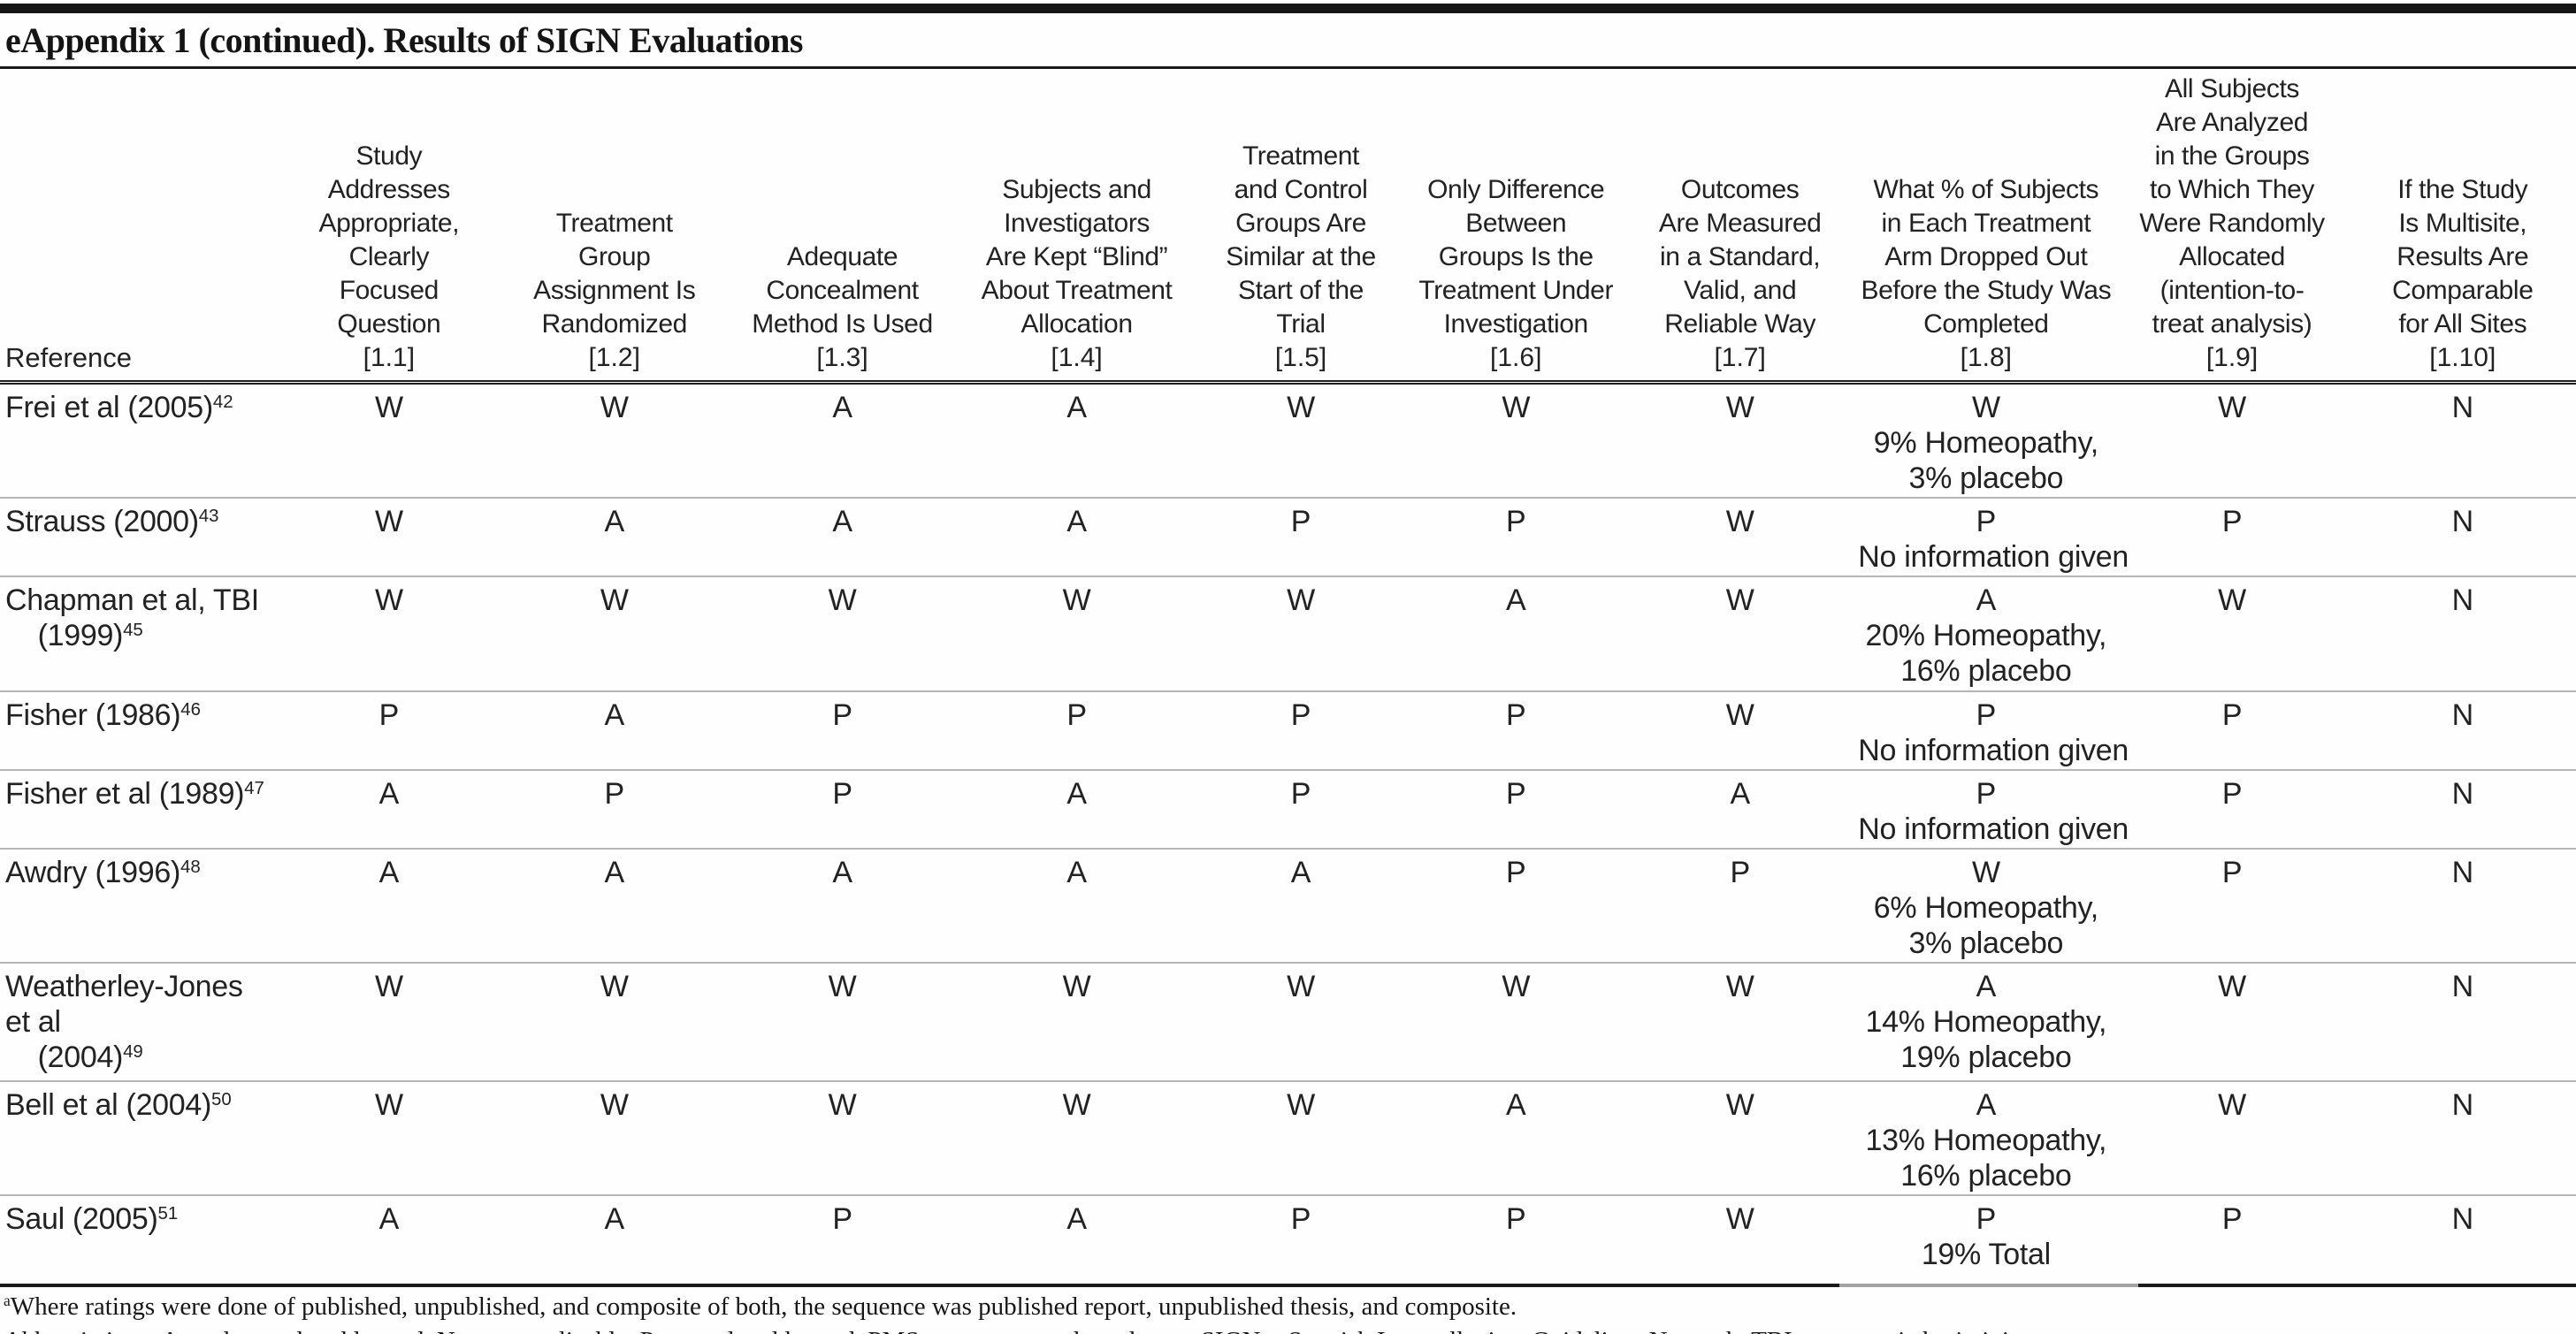 The height and width of the screenshot is (1334, 2576). I want to click on footnote-divider-rule, so click(1288, 1285).